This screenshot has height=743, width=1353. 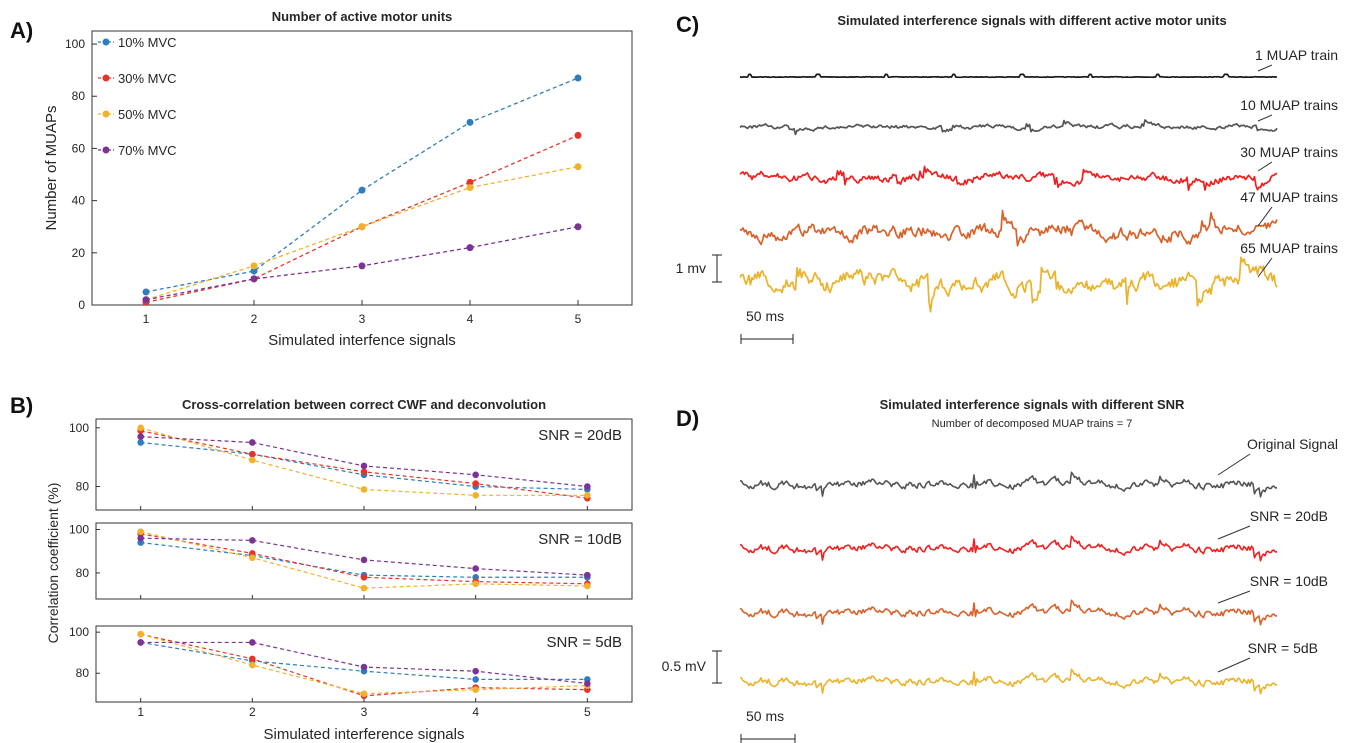 What do you see at coordinates (362, 340) in the screenshot?
I see `x-axis-label: Simulated interfence signals` at bounding box center [362, 340].